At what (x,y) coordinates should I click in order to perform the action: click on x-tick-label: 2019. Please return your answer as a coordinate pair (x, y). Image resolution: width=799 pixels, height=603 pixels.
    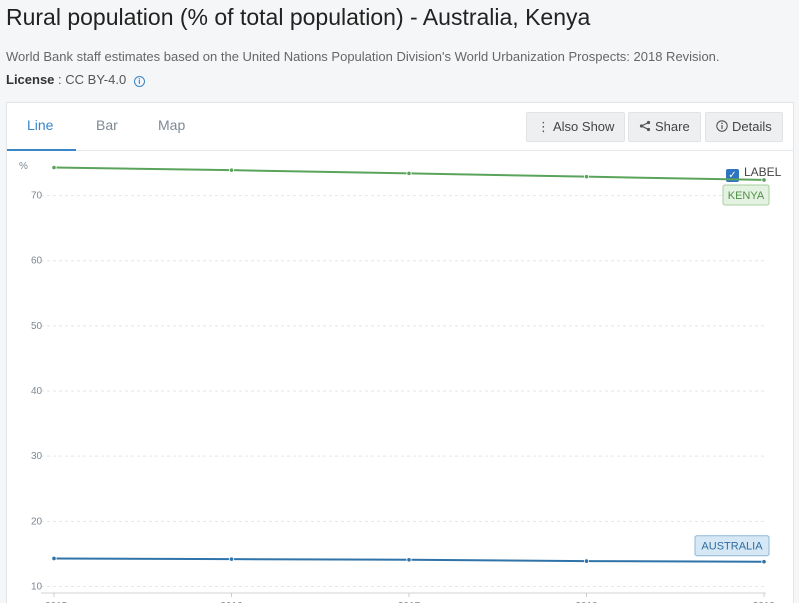
    Looking at the image, I should click on (764, 602).